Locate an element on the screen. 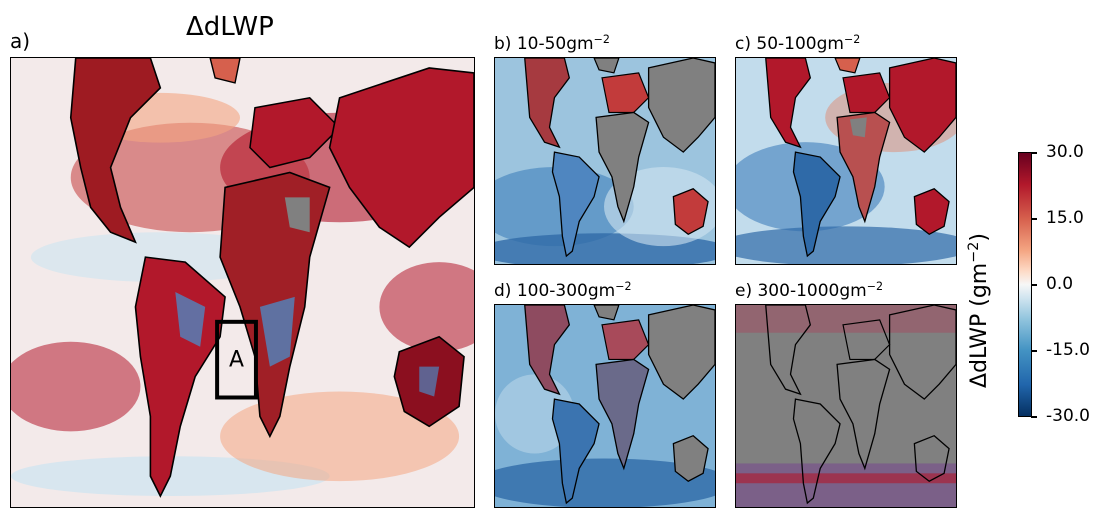  map-panel-c is located at coordinates (846, 161).